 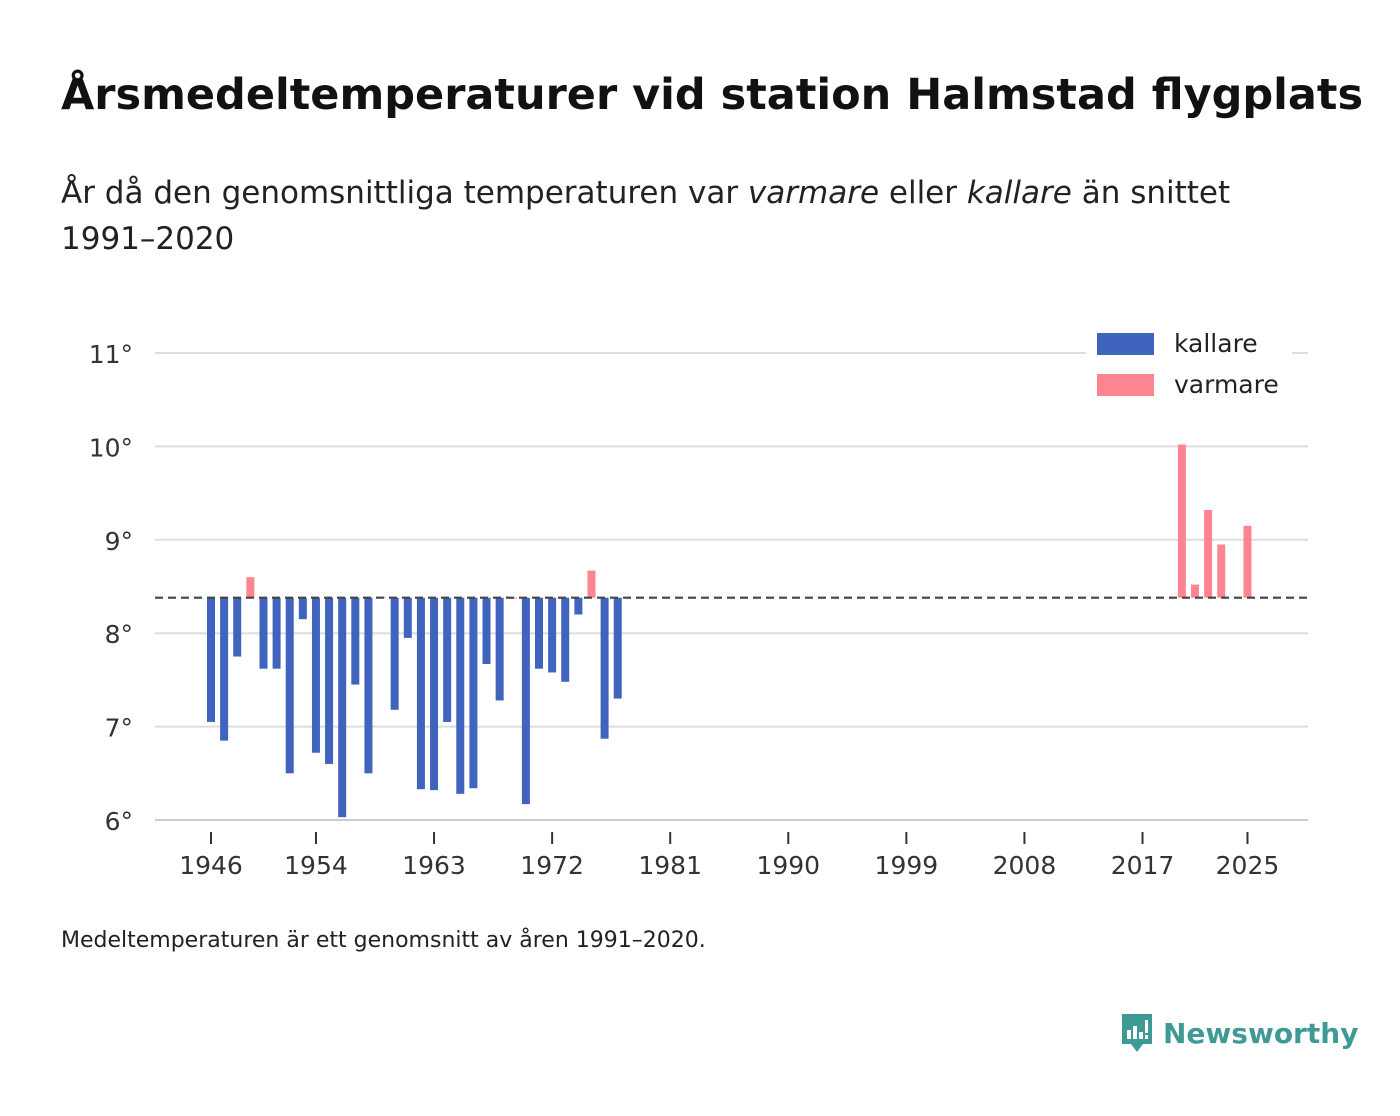 What do you see at coordinates (1125, 385) in the screenshot?
I see `legend-swatch-varmare` at bounding box center [1125, 385].